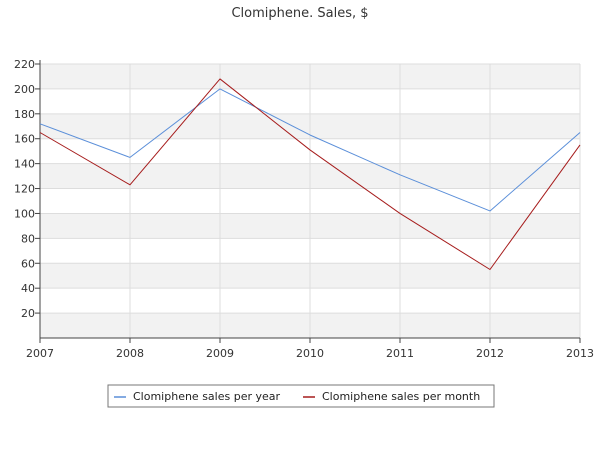 This screenshot has width=600, height=454. Describe the element at coordinates (24, 139) in the screenshot. I see `y-tick-label: 160` at that location.